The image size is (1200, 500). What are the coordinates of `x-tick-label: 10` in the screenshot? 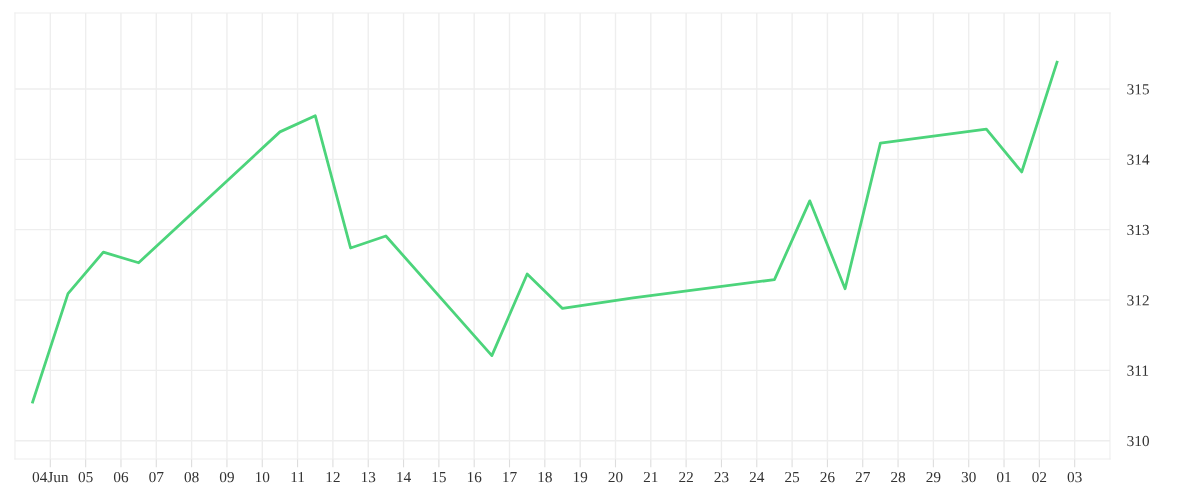 It's located at (262, 477).